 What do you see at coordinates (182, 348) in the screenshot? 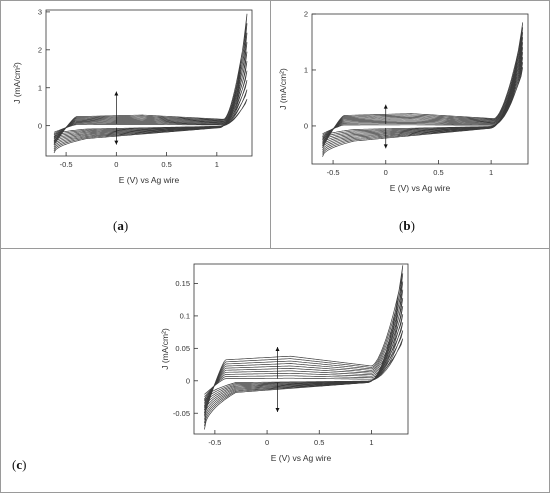
I see `y-tick-label: 0.05` at bounding box center [182, 348].